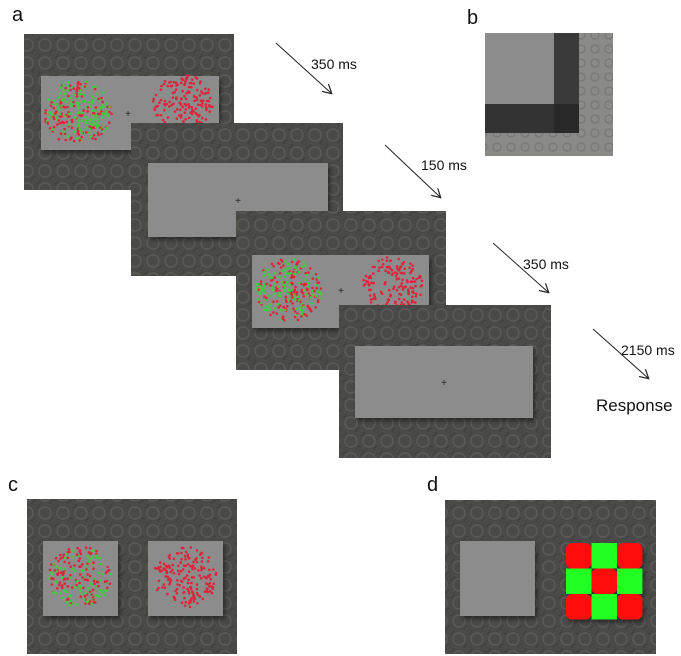 This screenshot has width=681, height=656. I want to click on timing-label-1: 350 ms, so click(334, 64).